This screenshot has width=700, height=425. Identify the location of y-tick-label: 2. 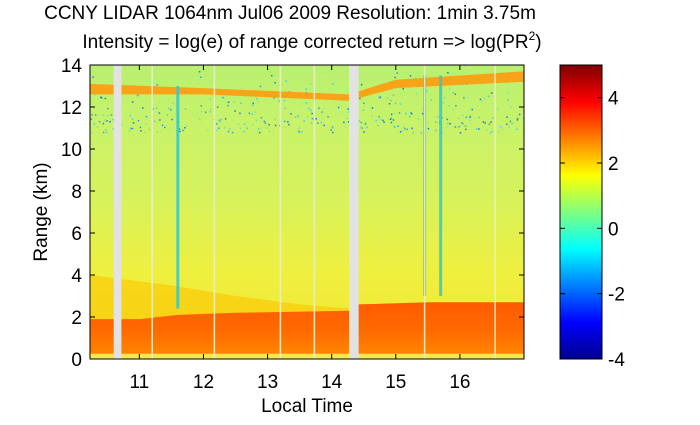
(76, 318).